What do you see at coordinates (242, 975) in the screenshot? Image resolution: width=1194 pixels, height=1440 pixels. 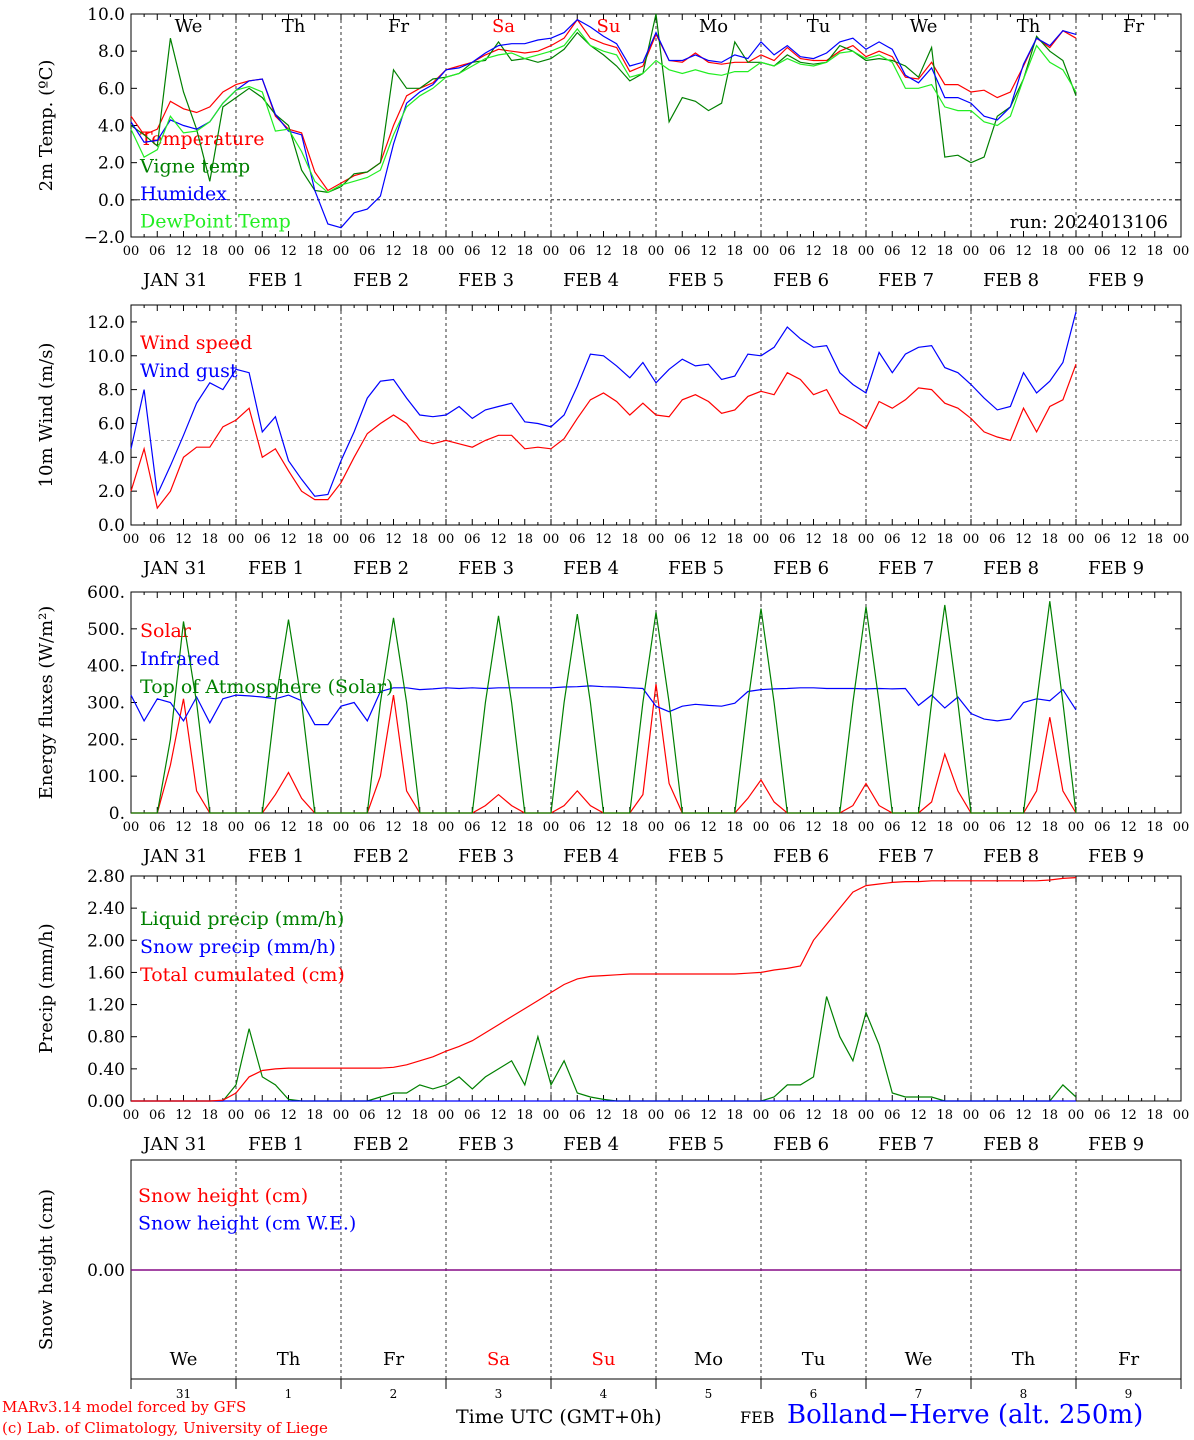 I see `legend-entry: Total cumulated (cm)` at bounding box center [242, 975].